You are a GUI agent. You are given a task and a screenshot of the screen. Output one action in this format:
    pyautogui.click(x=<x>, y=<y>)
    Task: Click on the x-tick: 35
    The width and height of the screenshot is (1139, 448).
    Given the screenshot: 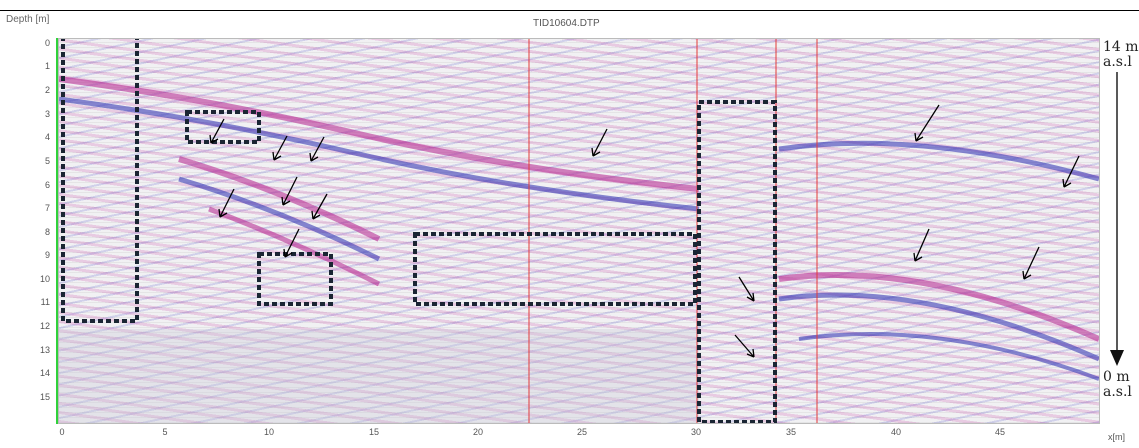 What is the action you would take?
    pyautogui.click(x=790, y=432)
    